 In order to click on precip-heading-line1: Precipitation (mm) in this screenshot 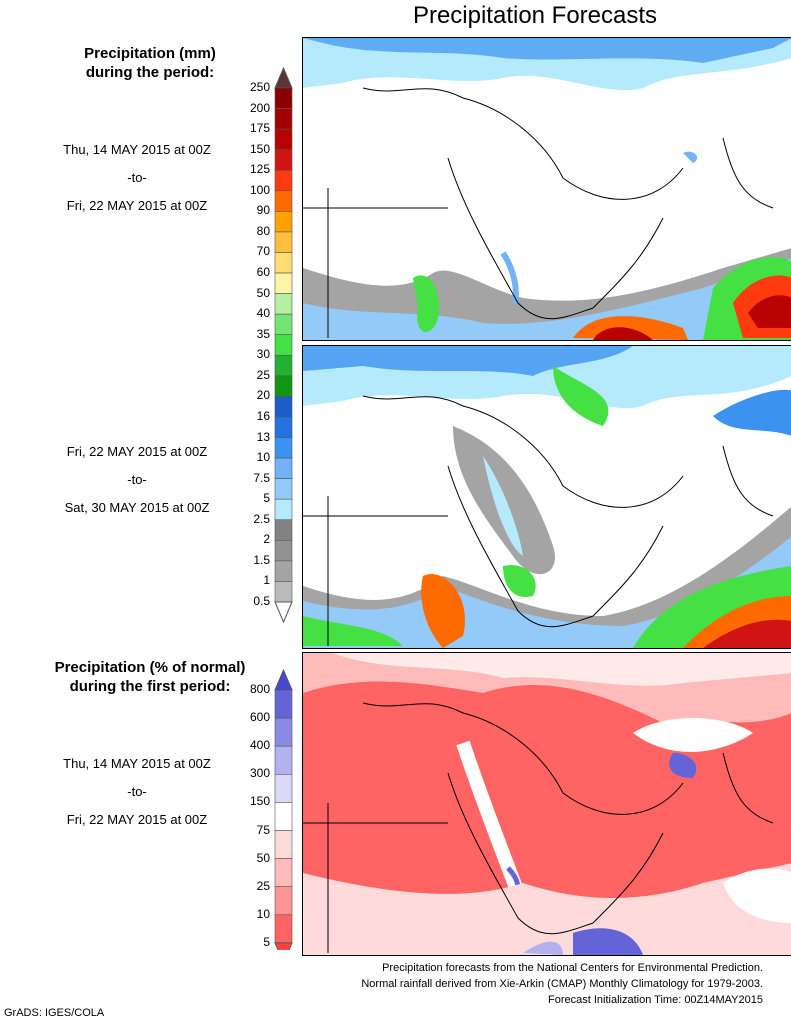, I will do `click(150, 53)`.